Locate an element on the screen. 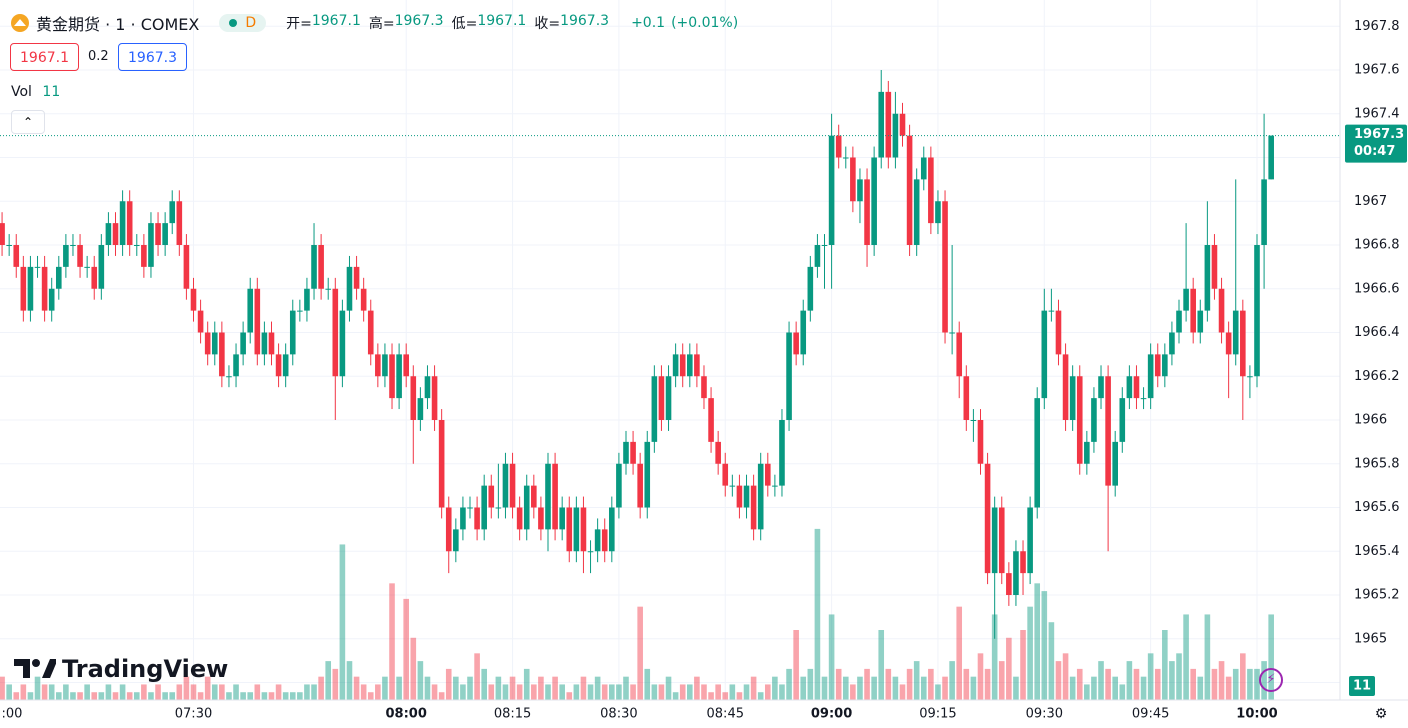  y-tick-label: 1966 is located at coordinates (1370, 420).